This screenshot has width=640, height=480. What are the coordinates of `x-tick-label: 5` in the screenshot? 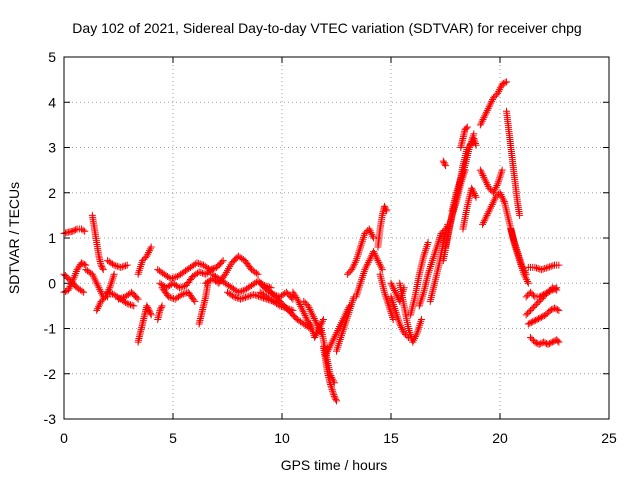 It's located at (173, 438).